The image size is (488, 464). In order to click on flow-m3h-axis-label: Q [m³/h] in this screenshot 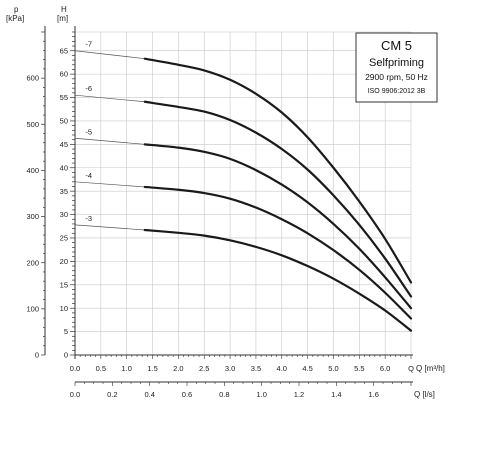, I will do `click(430, 368)`.